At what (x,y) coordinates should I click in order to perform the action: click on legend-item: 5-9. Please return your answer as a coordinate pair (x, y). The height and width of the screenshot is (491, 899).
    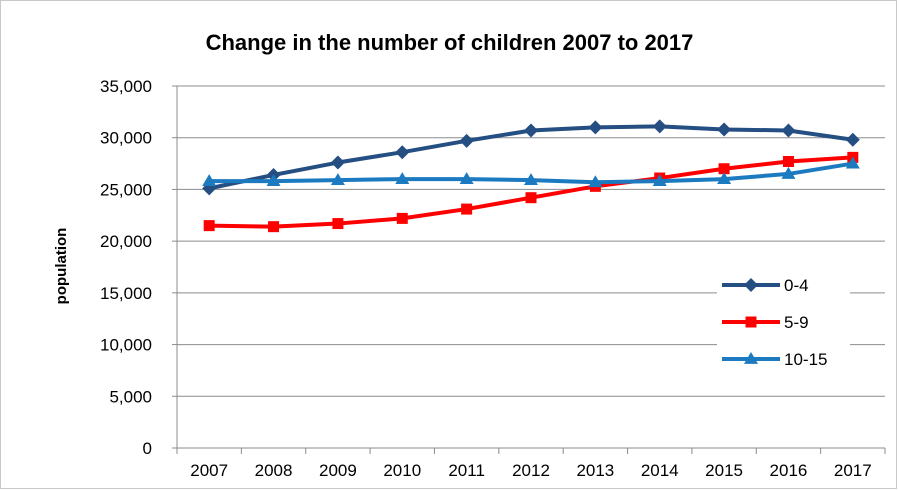
    Looking at the image, I should click on (765, 322).